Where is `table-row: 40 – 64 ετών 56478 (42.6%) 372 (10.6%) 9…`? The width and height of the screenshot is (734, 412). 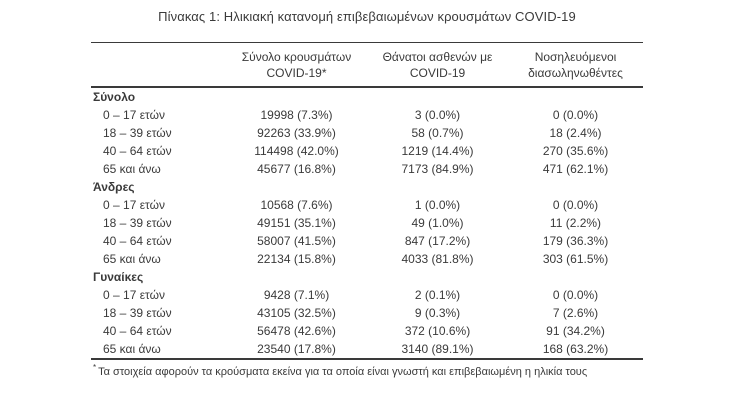 table-row: 40 – 64 ετών 56478 (42.6%) 372 (10.6%) 9… is located at coordinates (367, 331).